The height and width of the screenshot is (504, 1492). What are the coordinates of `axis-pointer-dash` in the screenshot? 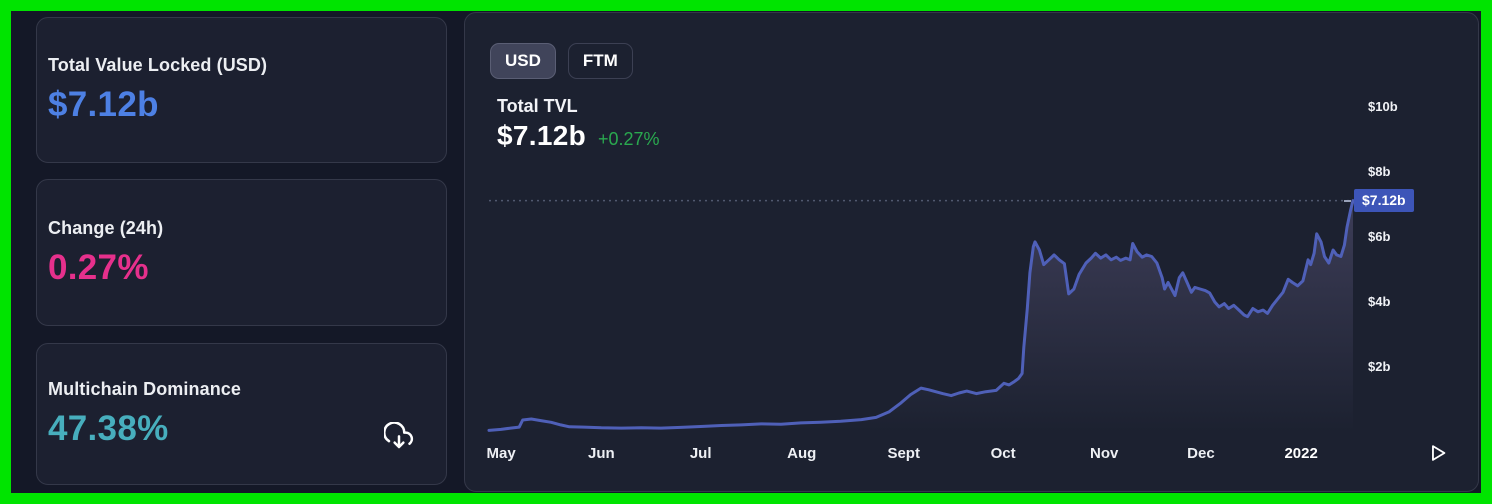 It's located at (1347, 200).